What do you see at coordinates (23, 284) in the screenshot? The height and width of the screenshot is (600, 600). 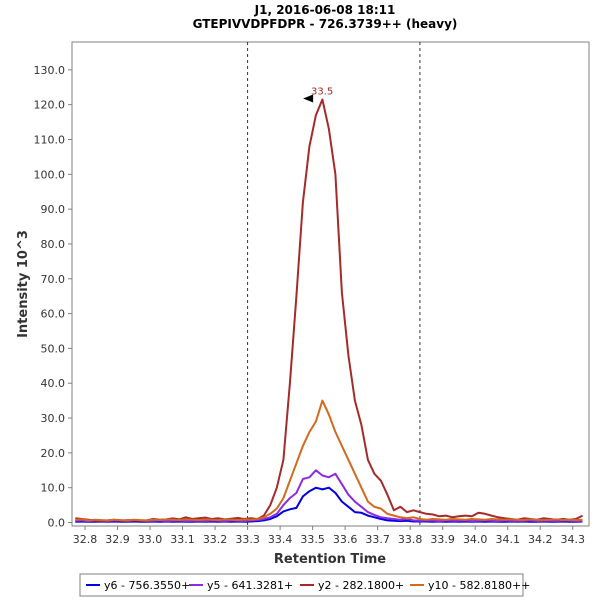 I see `y-axis-label: Intensity 10^3` at bounding box center [23, 284].